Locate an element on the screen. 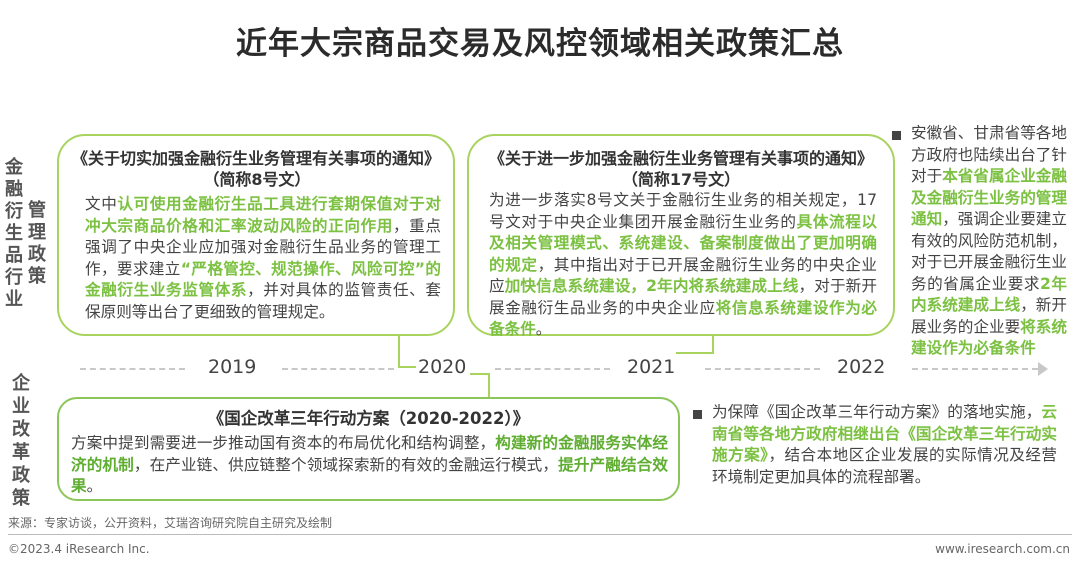  highlighted-text: 构建新的金融服务实体经济的机制 is located at coordinates (369, 454).